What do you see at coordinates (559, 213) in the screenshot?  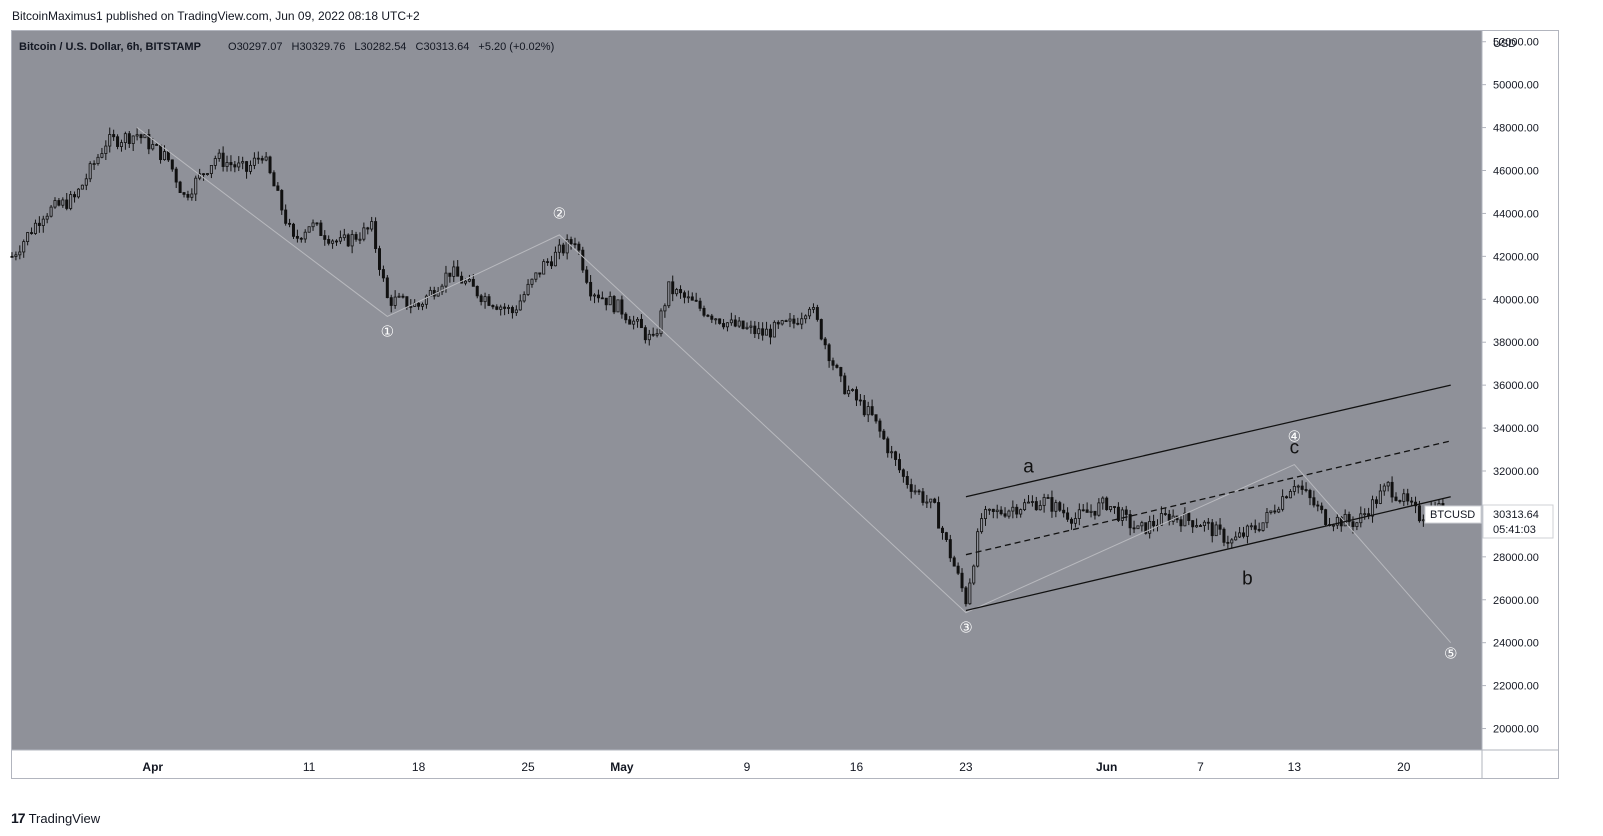 I see `svg-text: ②` at bounding box center [559, 213].